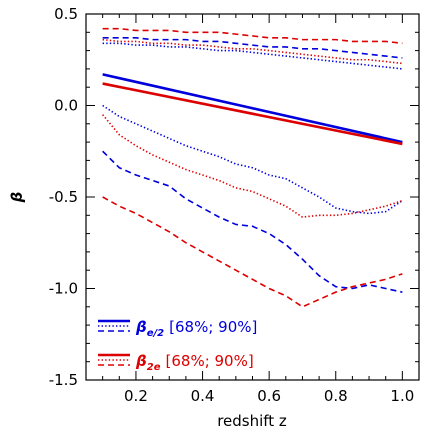 The image size is (436, 436). I want to click on series-line-0-0-solid, so click(252, 108).